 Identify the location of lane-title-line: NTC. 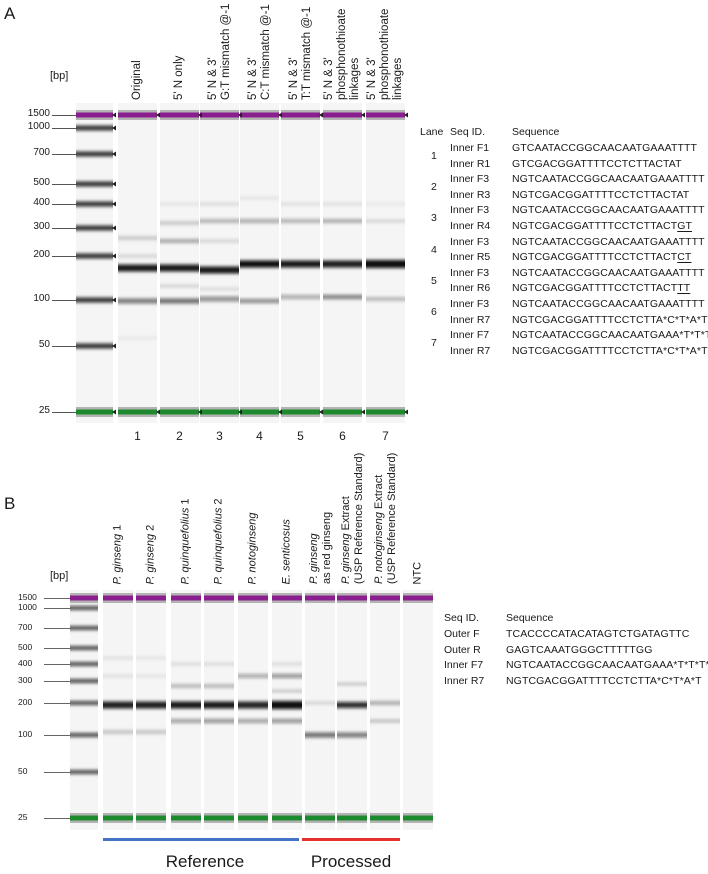
(418, 572).